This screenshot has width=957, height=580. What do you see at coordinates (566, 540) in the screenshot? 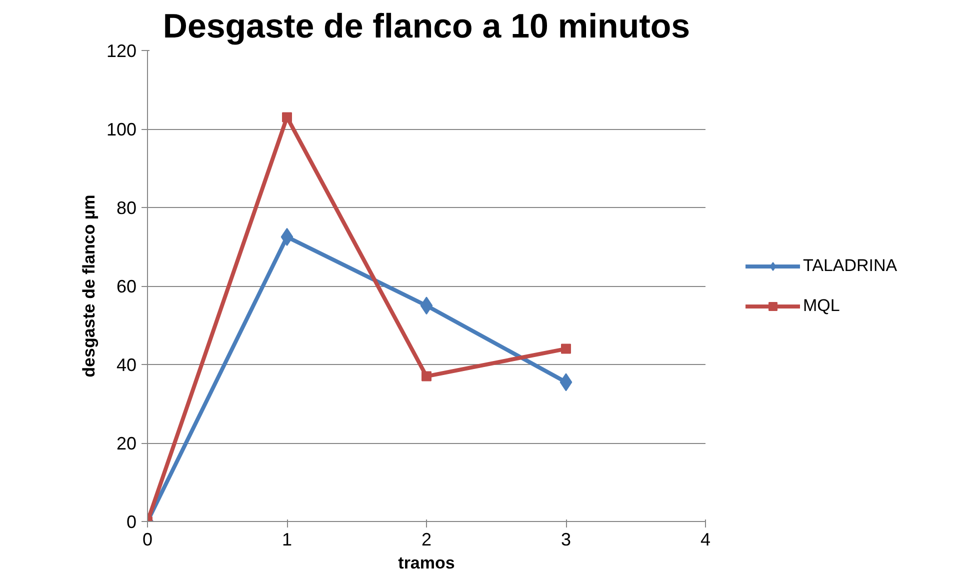
I see `x-tick-label: 3` at bounding box center [566, 540].